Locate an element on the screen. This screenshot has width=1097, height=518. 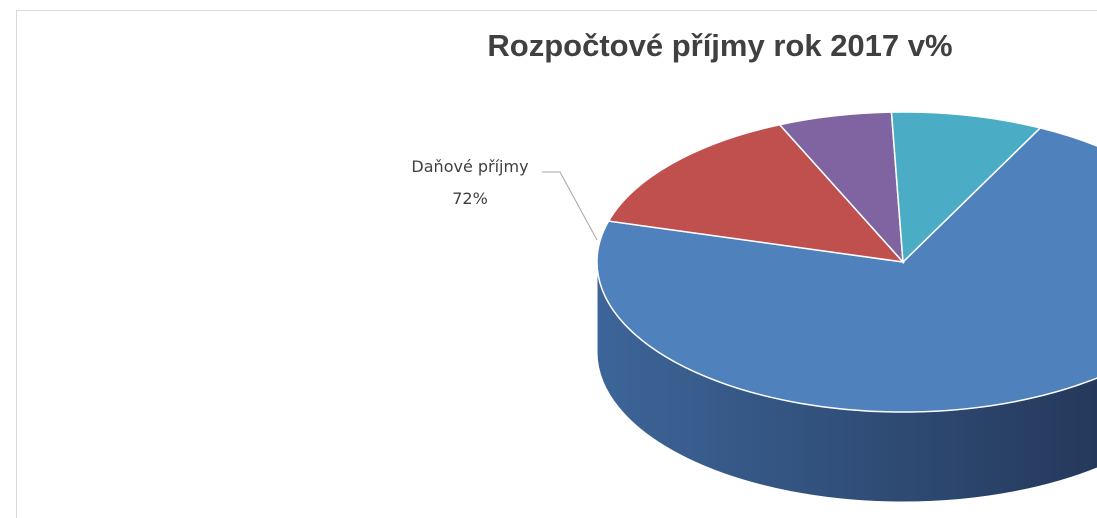
chart-title: Rozpočtové příjmy rok 2017 v% is located at coordinates (720, 45).